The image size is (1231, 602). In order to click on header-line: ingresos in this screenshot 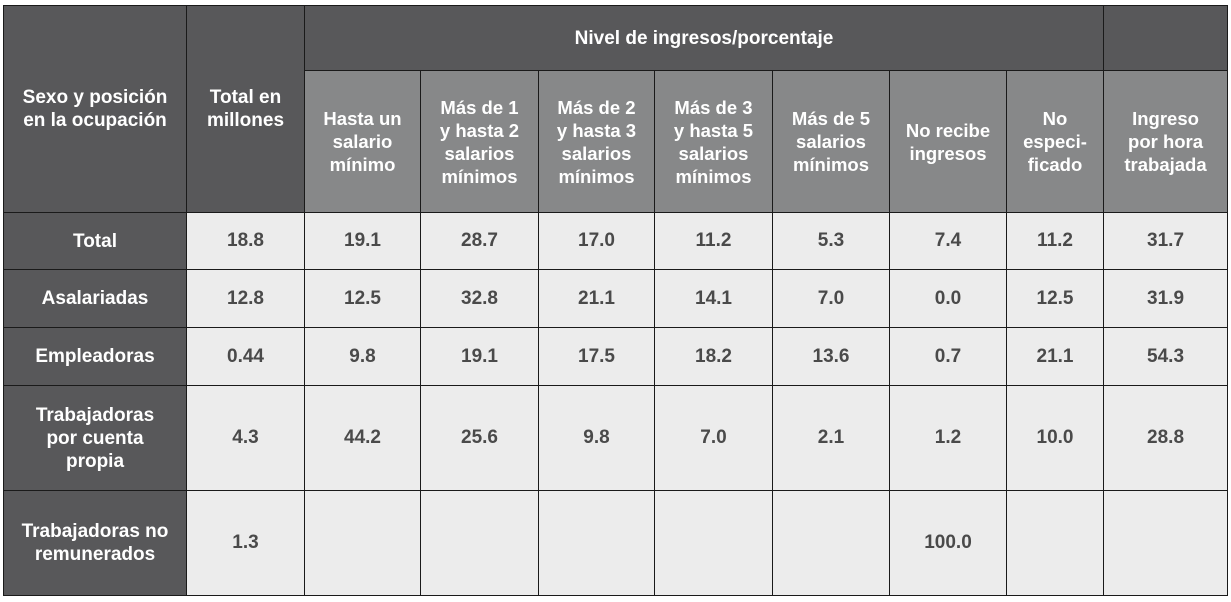, I will do `click(948, 153)`.